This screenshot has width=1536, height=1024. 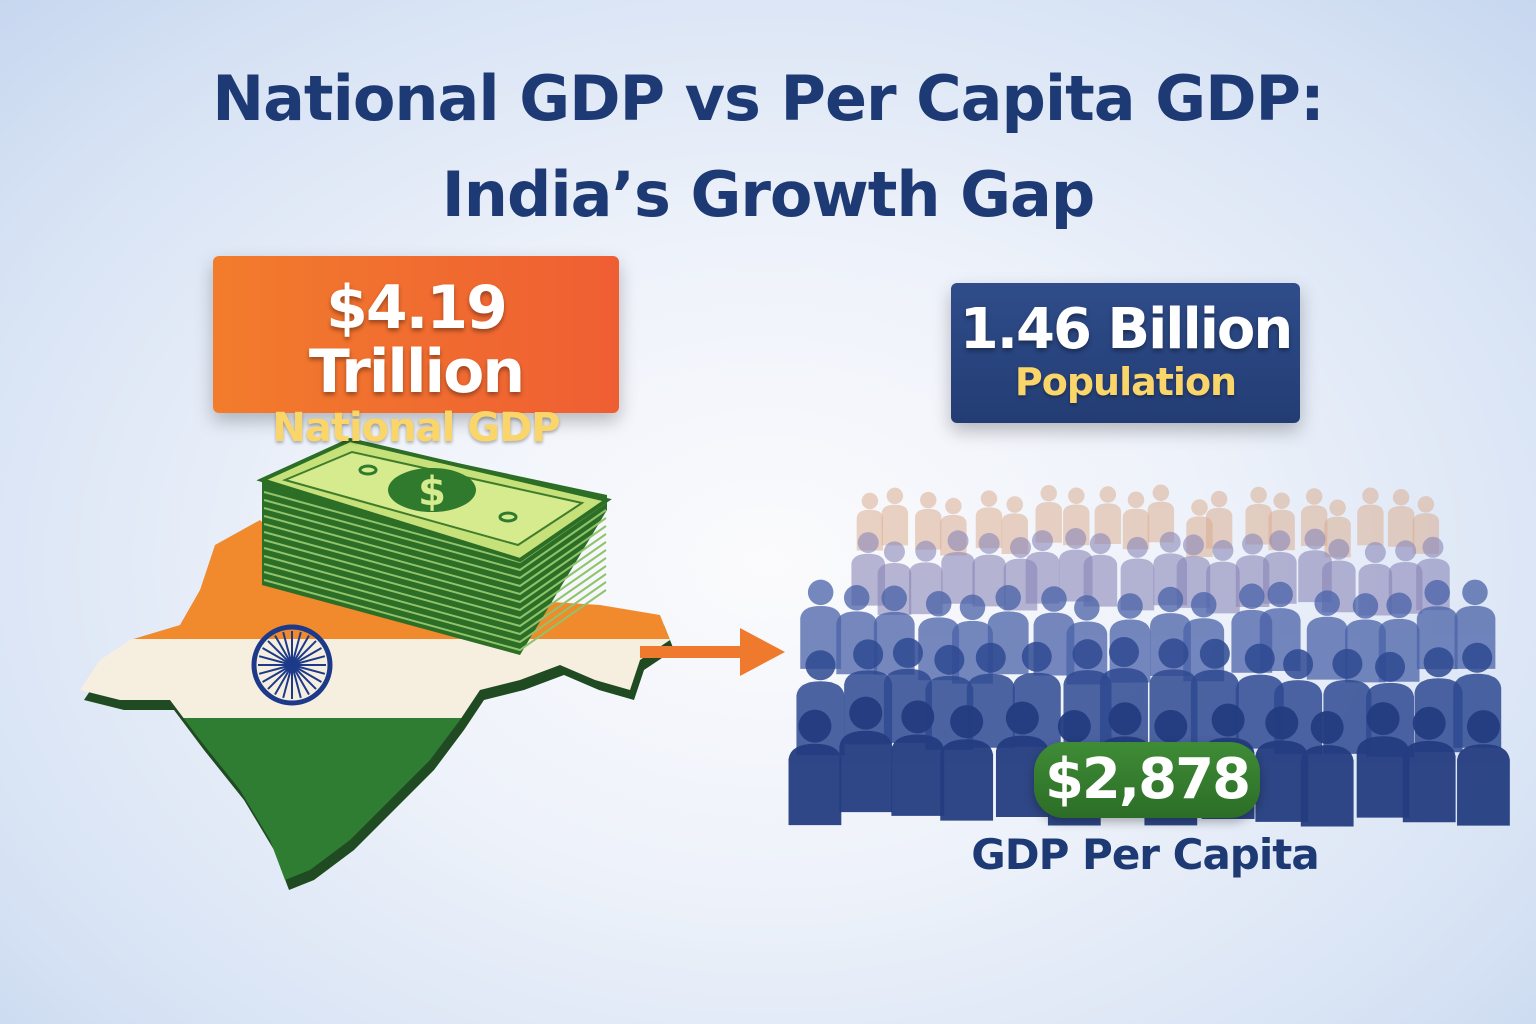 What do you see at coordinates (1126, 329) in the screenshot?
I see `population-value: 1.46 Billion` at bounding box center [1126, 329].